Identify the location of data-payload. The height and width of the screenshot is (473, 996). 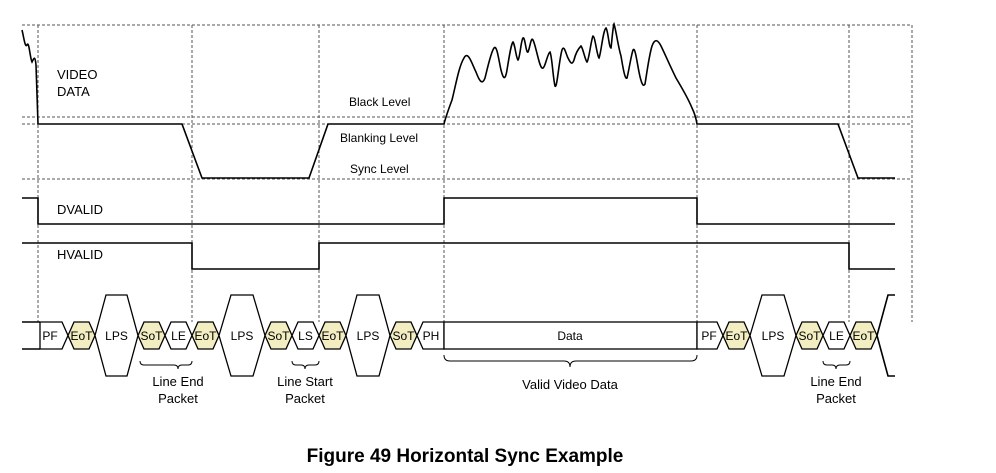
(570, 335).